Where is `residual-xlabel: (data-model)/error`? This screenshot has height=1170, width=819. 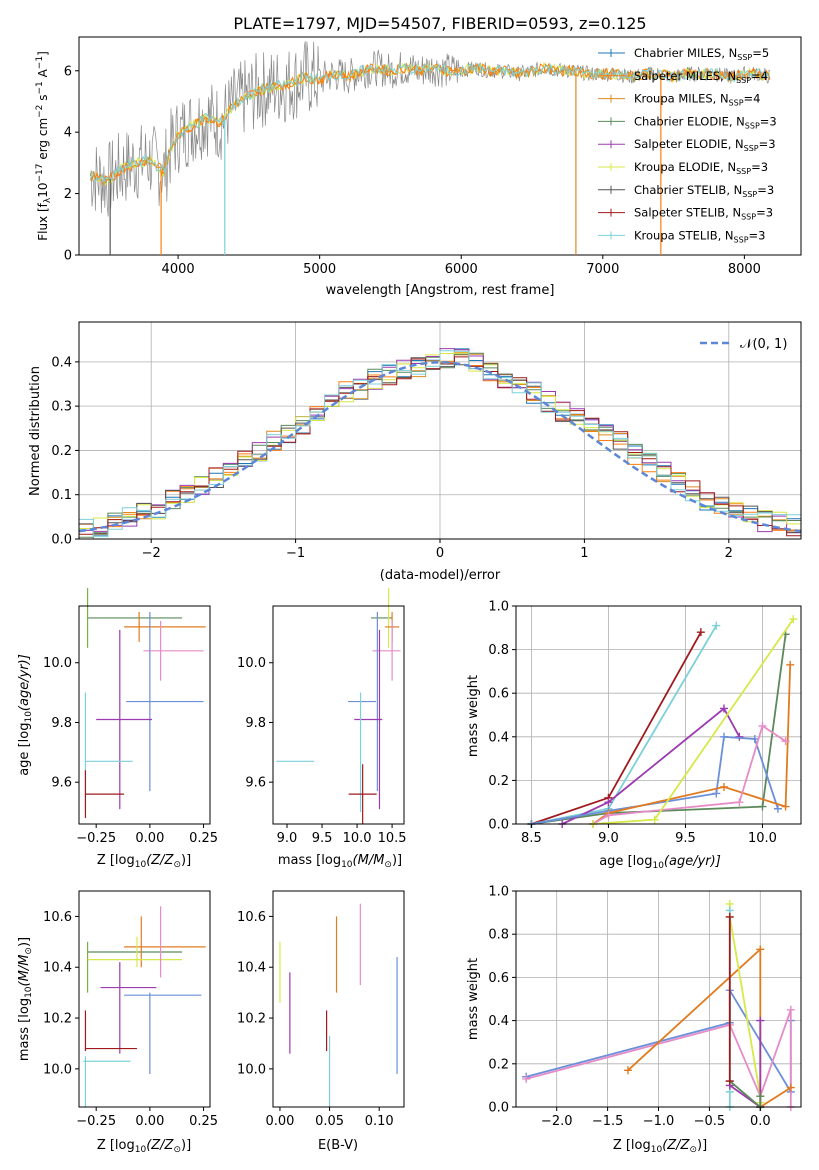 residual-xlabel: (data-model)/error is located at coordinates (440, 575).